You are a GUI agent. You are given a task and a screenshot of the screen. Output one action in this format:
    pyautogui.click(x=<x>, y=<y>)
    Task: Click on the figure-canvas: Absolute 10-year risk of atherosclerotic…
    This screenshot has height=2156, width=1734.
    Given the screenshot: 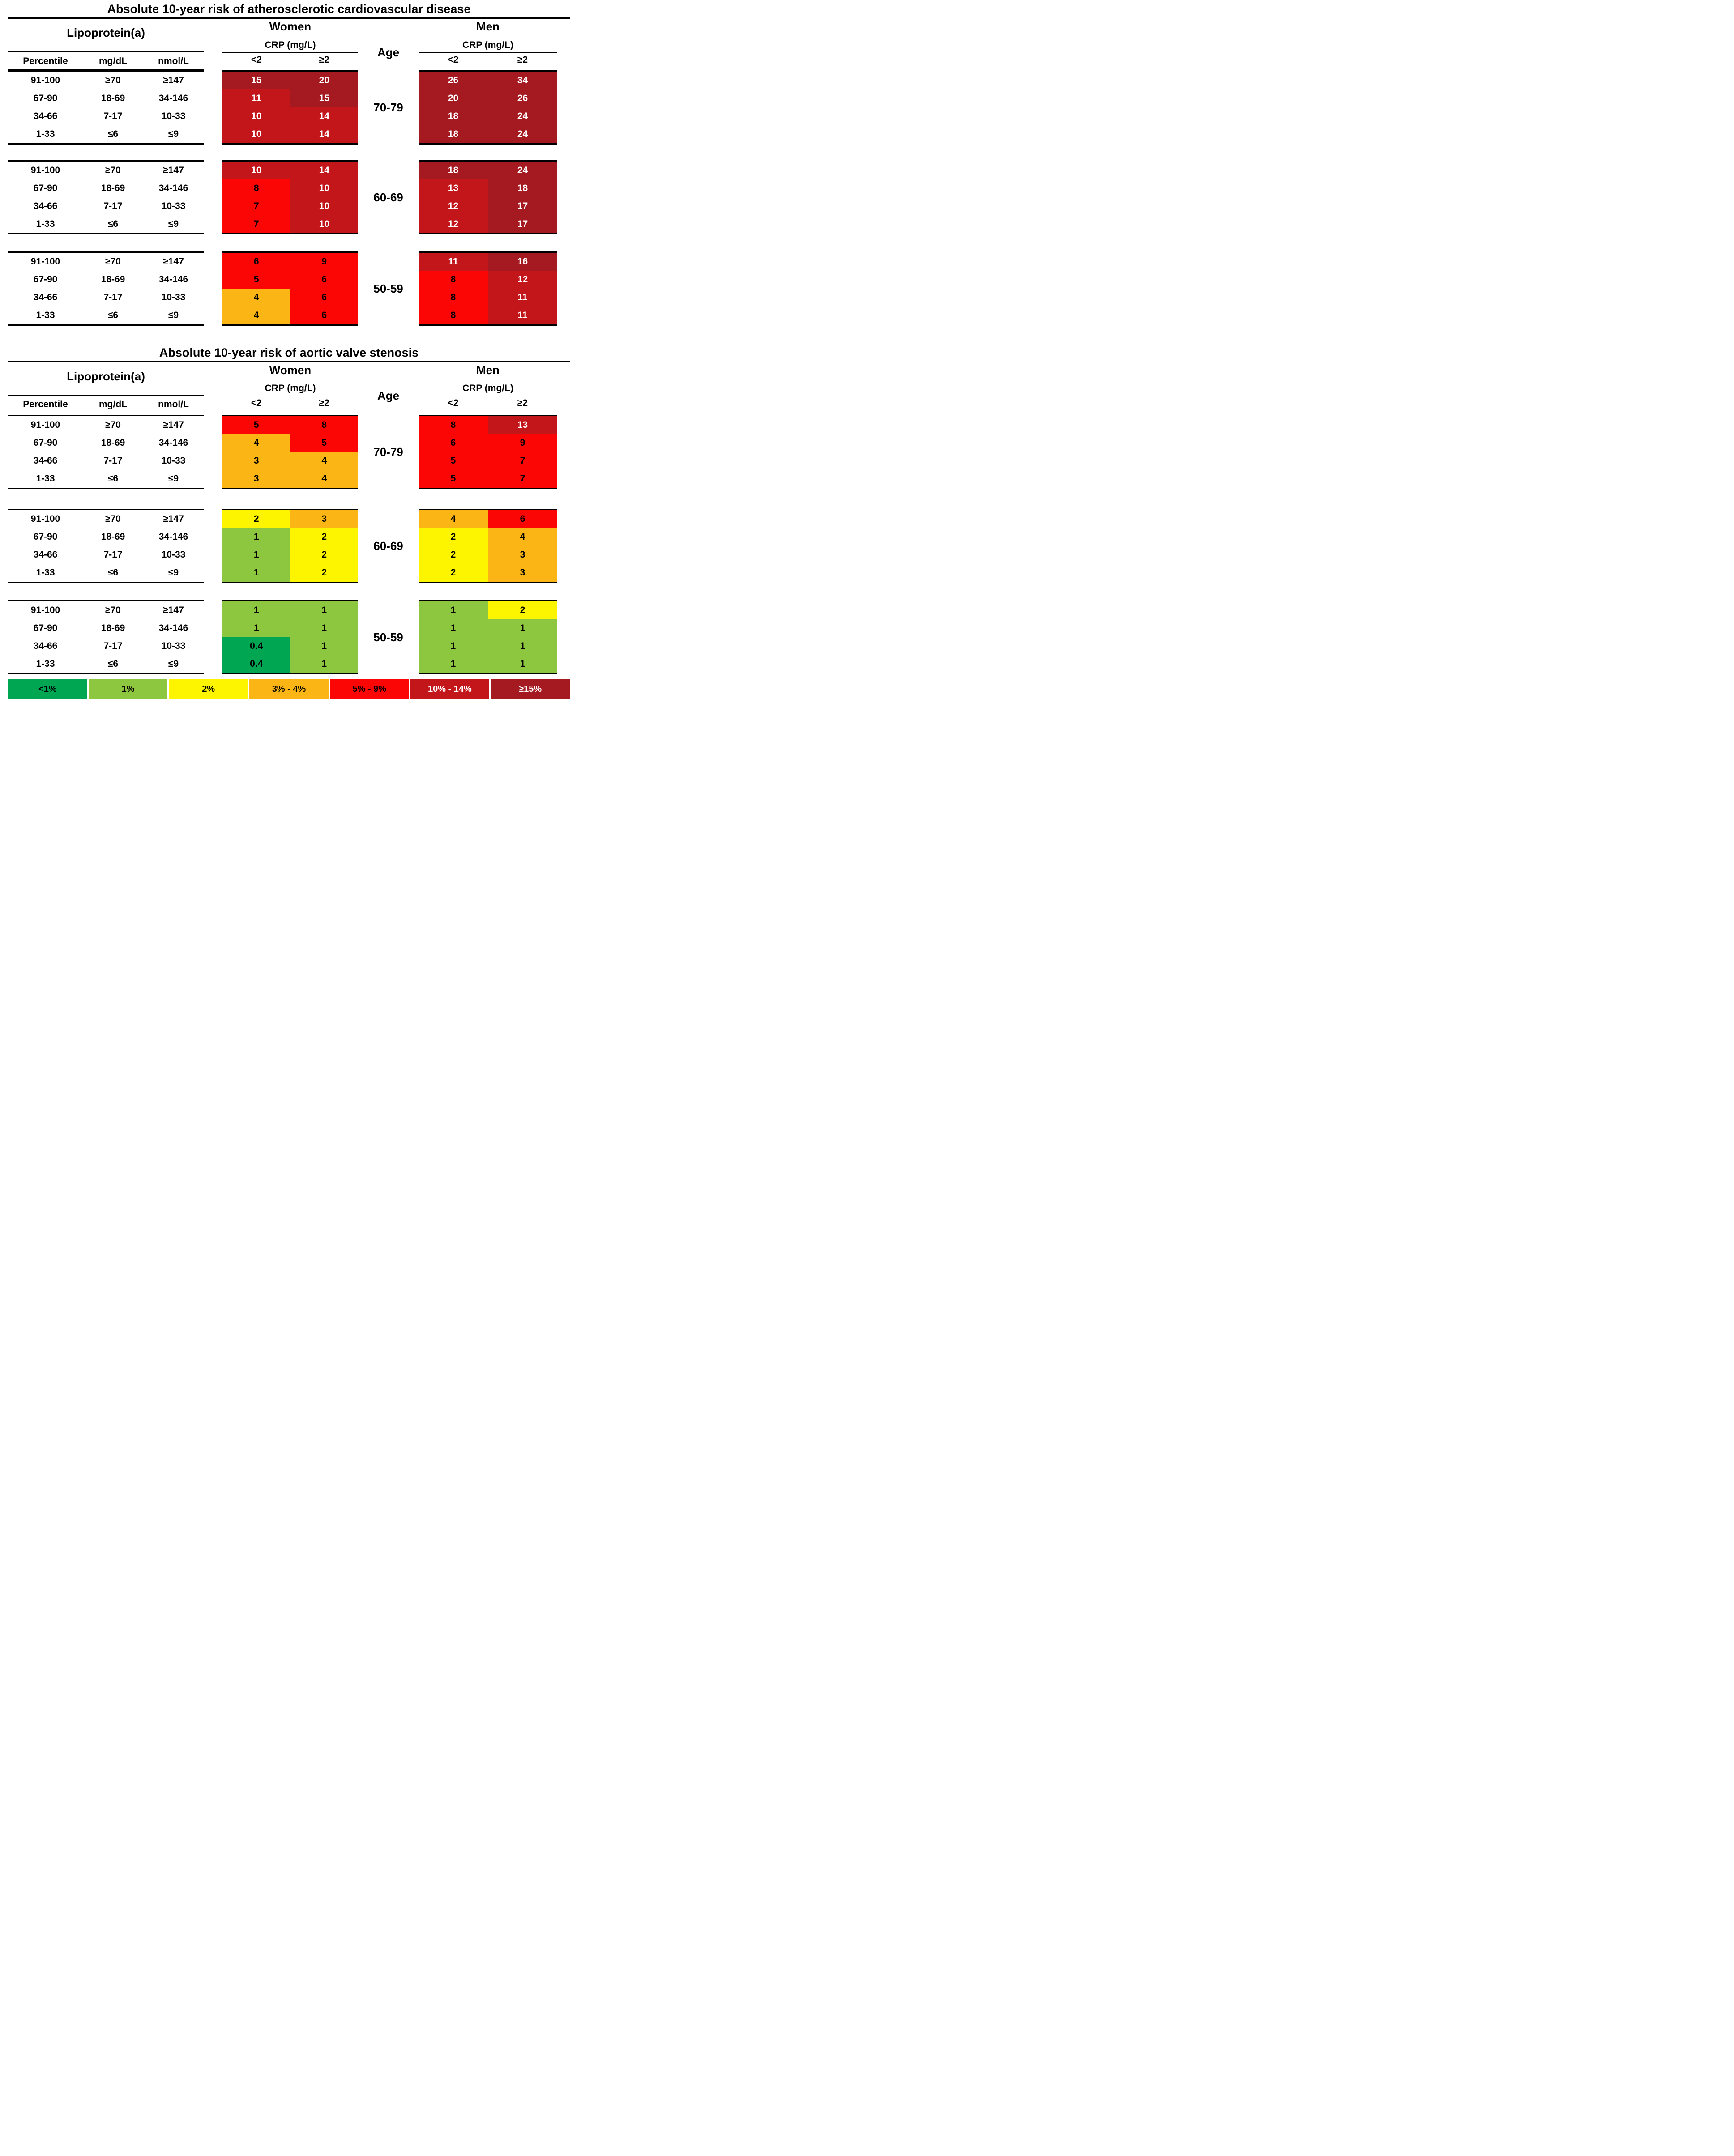 What is the action you would take?
    pyautogui.click(x=289, y=359)
    